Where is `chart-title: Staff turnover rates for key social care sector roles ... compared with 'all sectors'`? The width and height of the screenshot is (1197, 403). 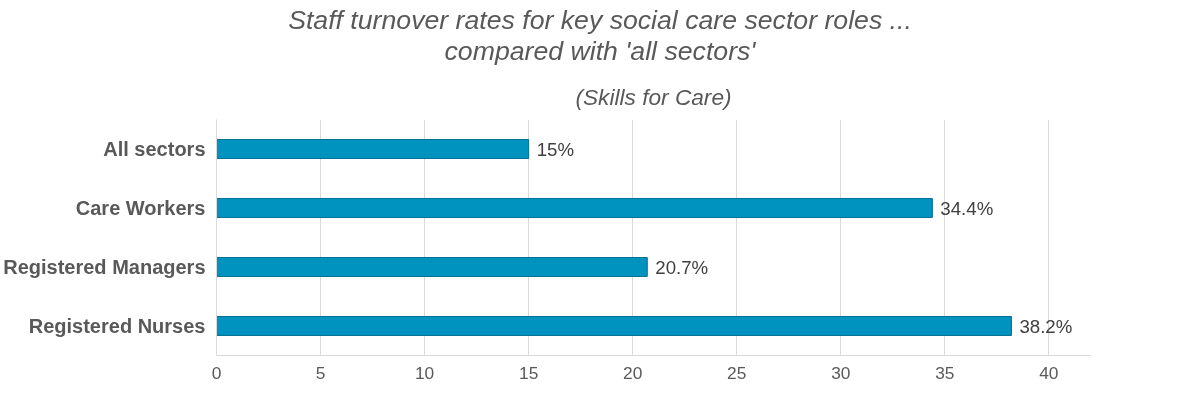
chart-title: Staff turnover rates for key social care sector roles ... compared with 'all sectors' is located at coordinates (600, 36).